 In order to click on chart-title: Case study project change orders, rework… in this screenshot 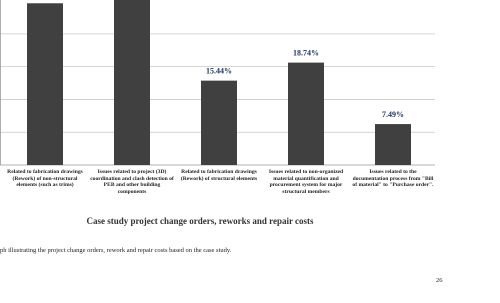, I will do `click(200, 221)`.